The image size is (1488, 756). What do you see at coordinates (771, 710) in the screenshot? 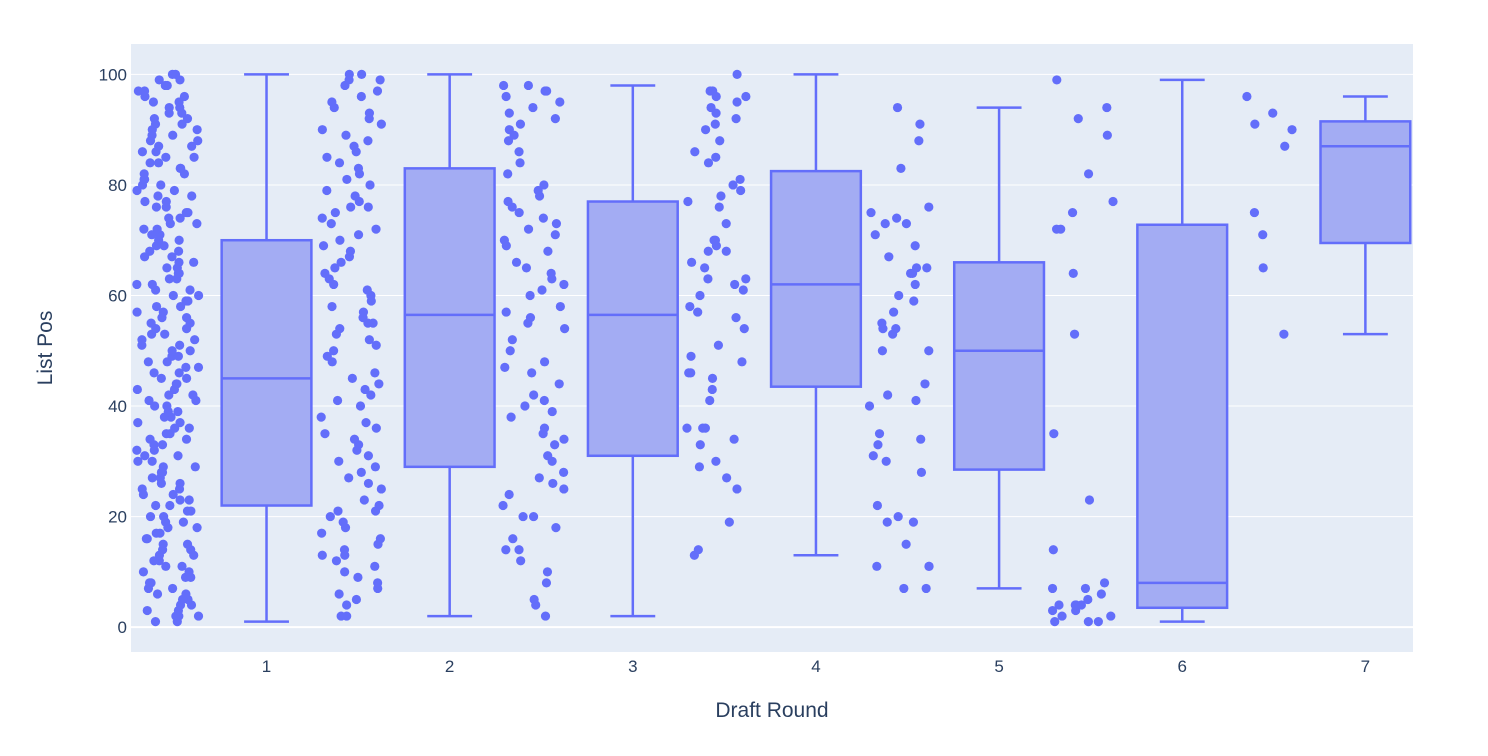
I see `x-axis-title: Draft Round` at bounding box center [771, 710].